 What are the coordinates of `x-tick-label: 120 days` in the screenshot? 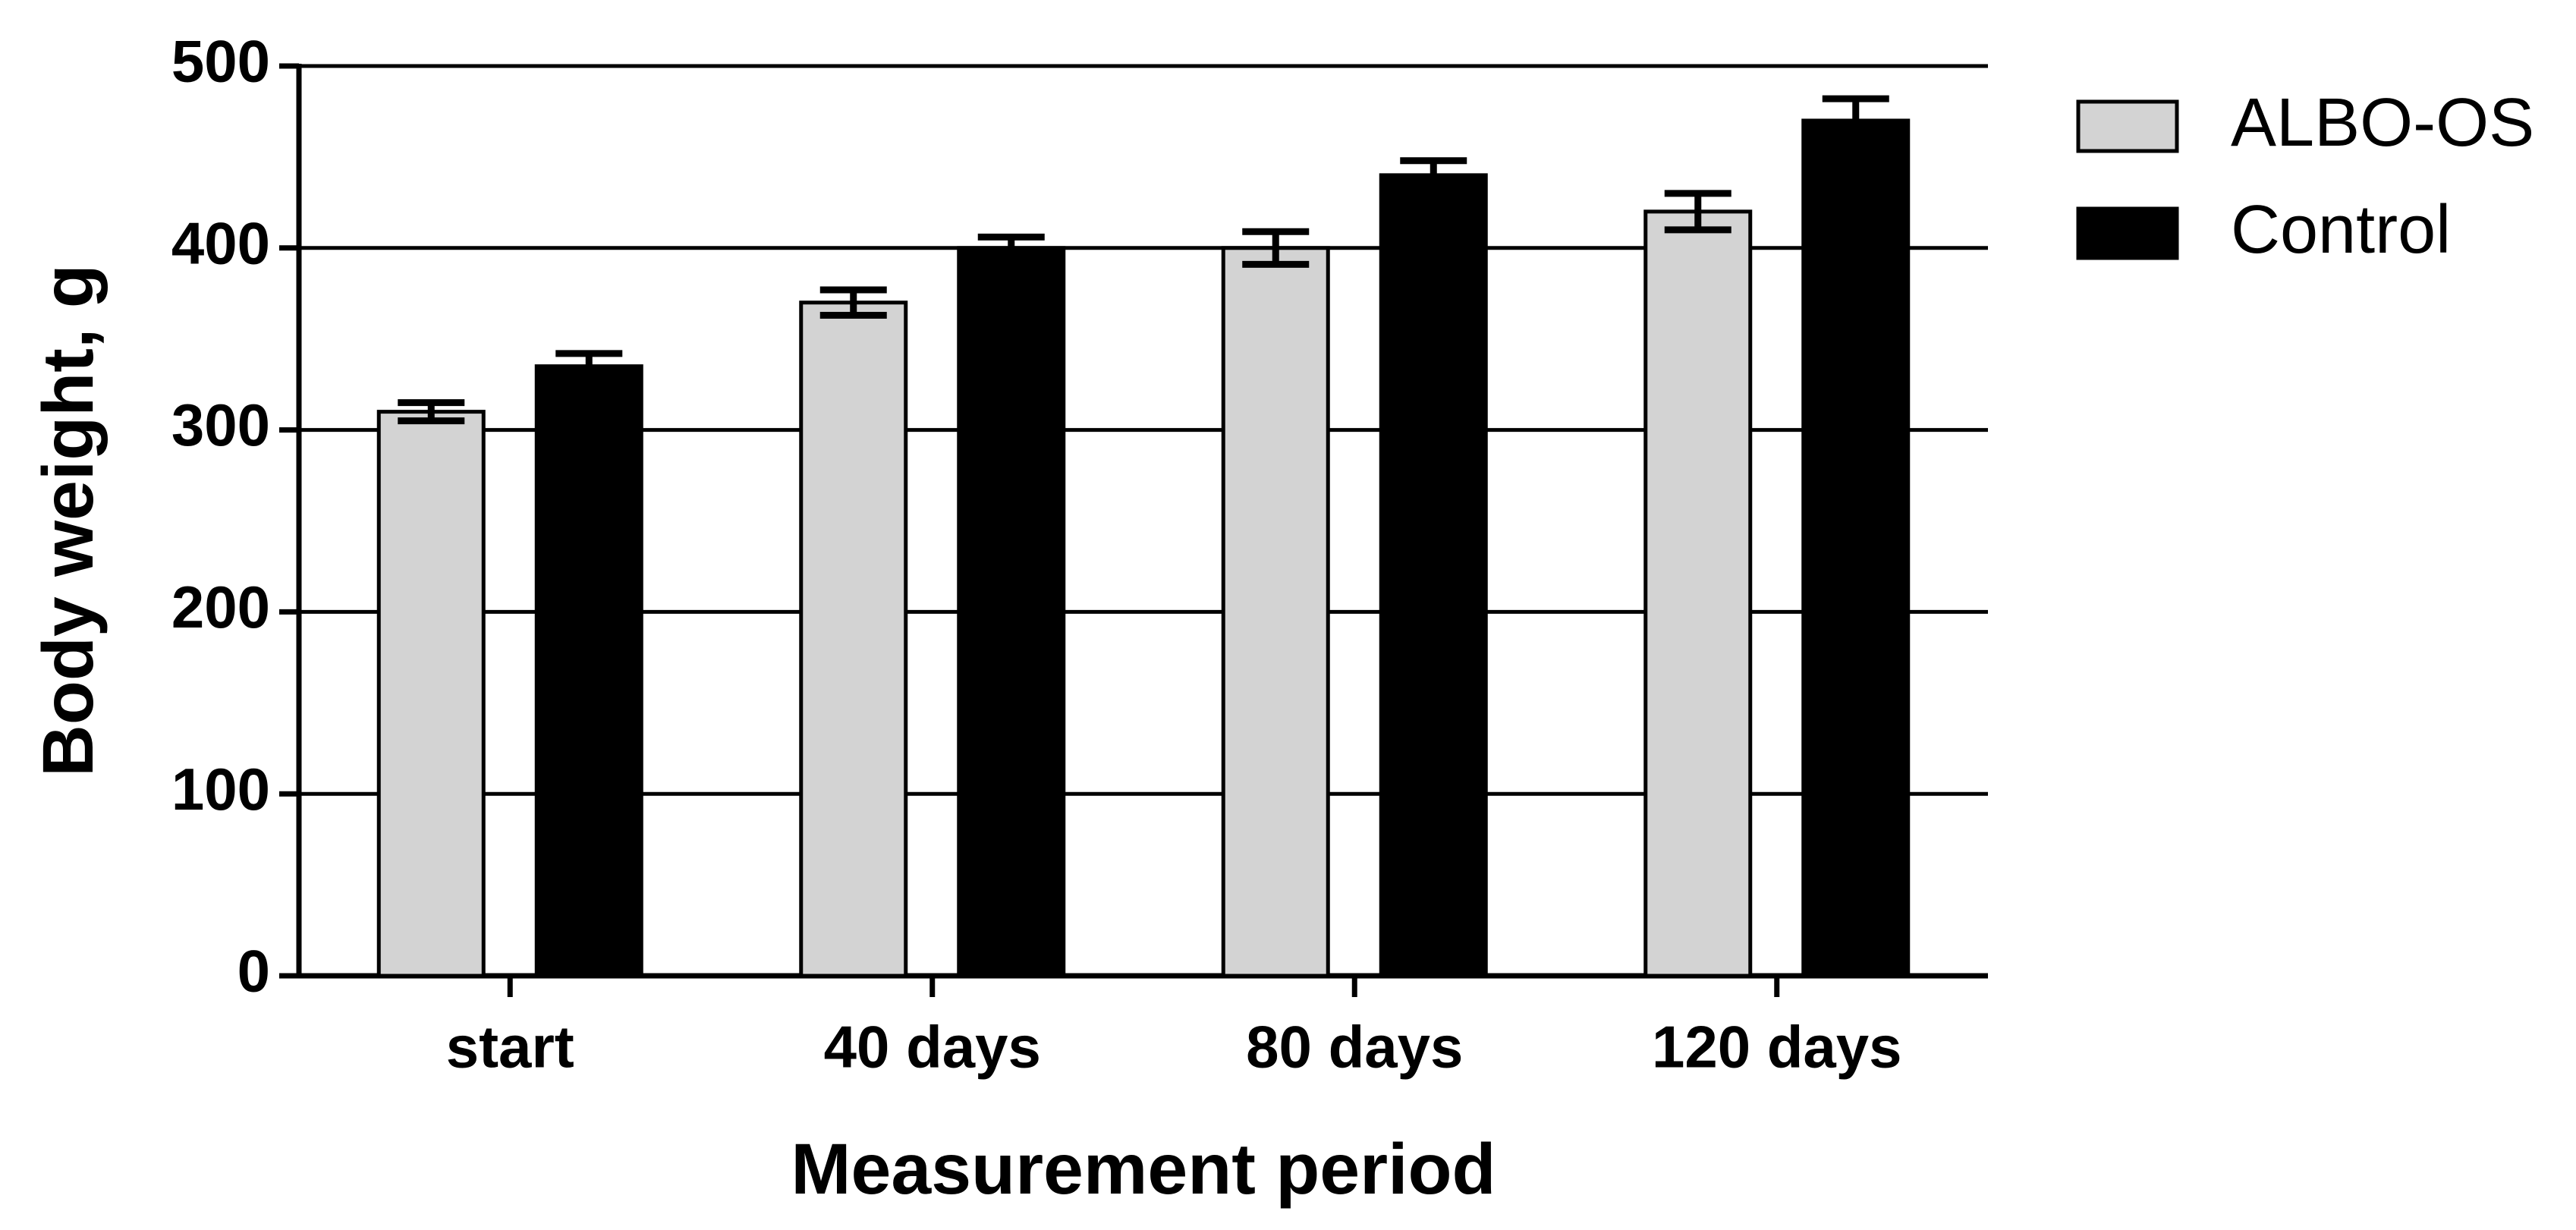 It's located at (1777, 1047).